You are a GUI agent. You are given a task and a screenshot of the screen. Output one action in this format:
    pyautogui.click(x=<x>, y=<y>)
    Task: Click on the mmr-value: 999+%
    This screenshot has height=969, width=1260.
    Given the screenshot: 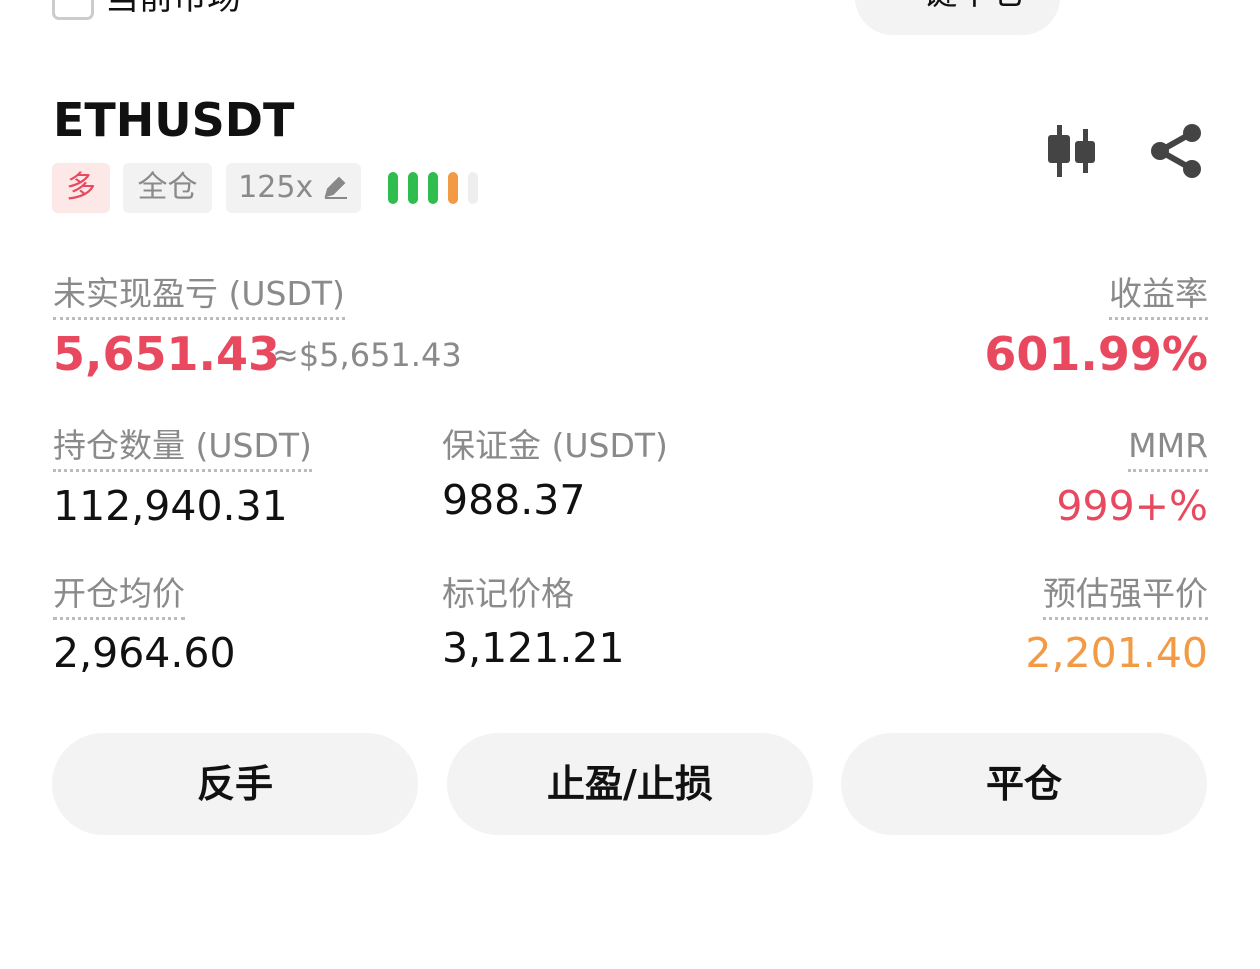 What is the action you would take?
    pyautogui.click(x=1132, y=506)
    